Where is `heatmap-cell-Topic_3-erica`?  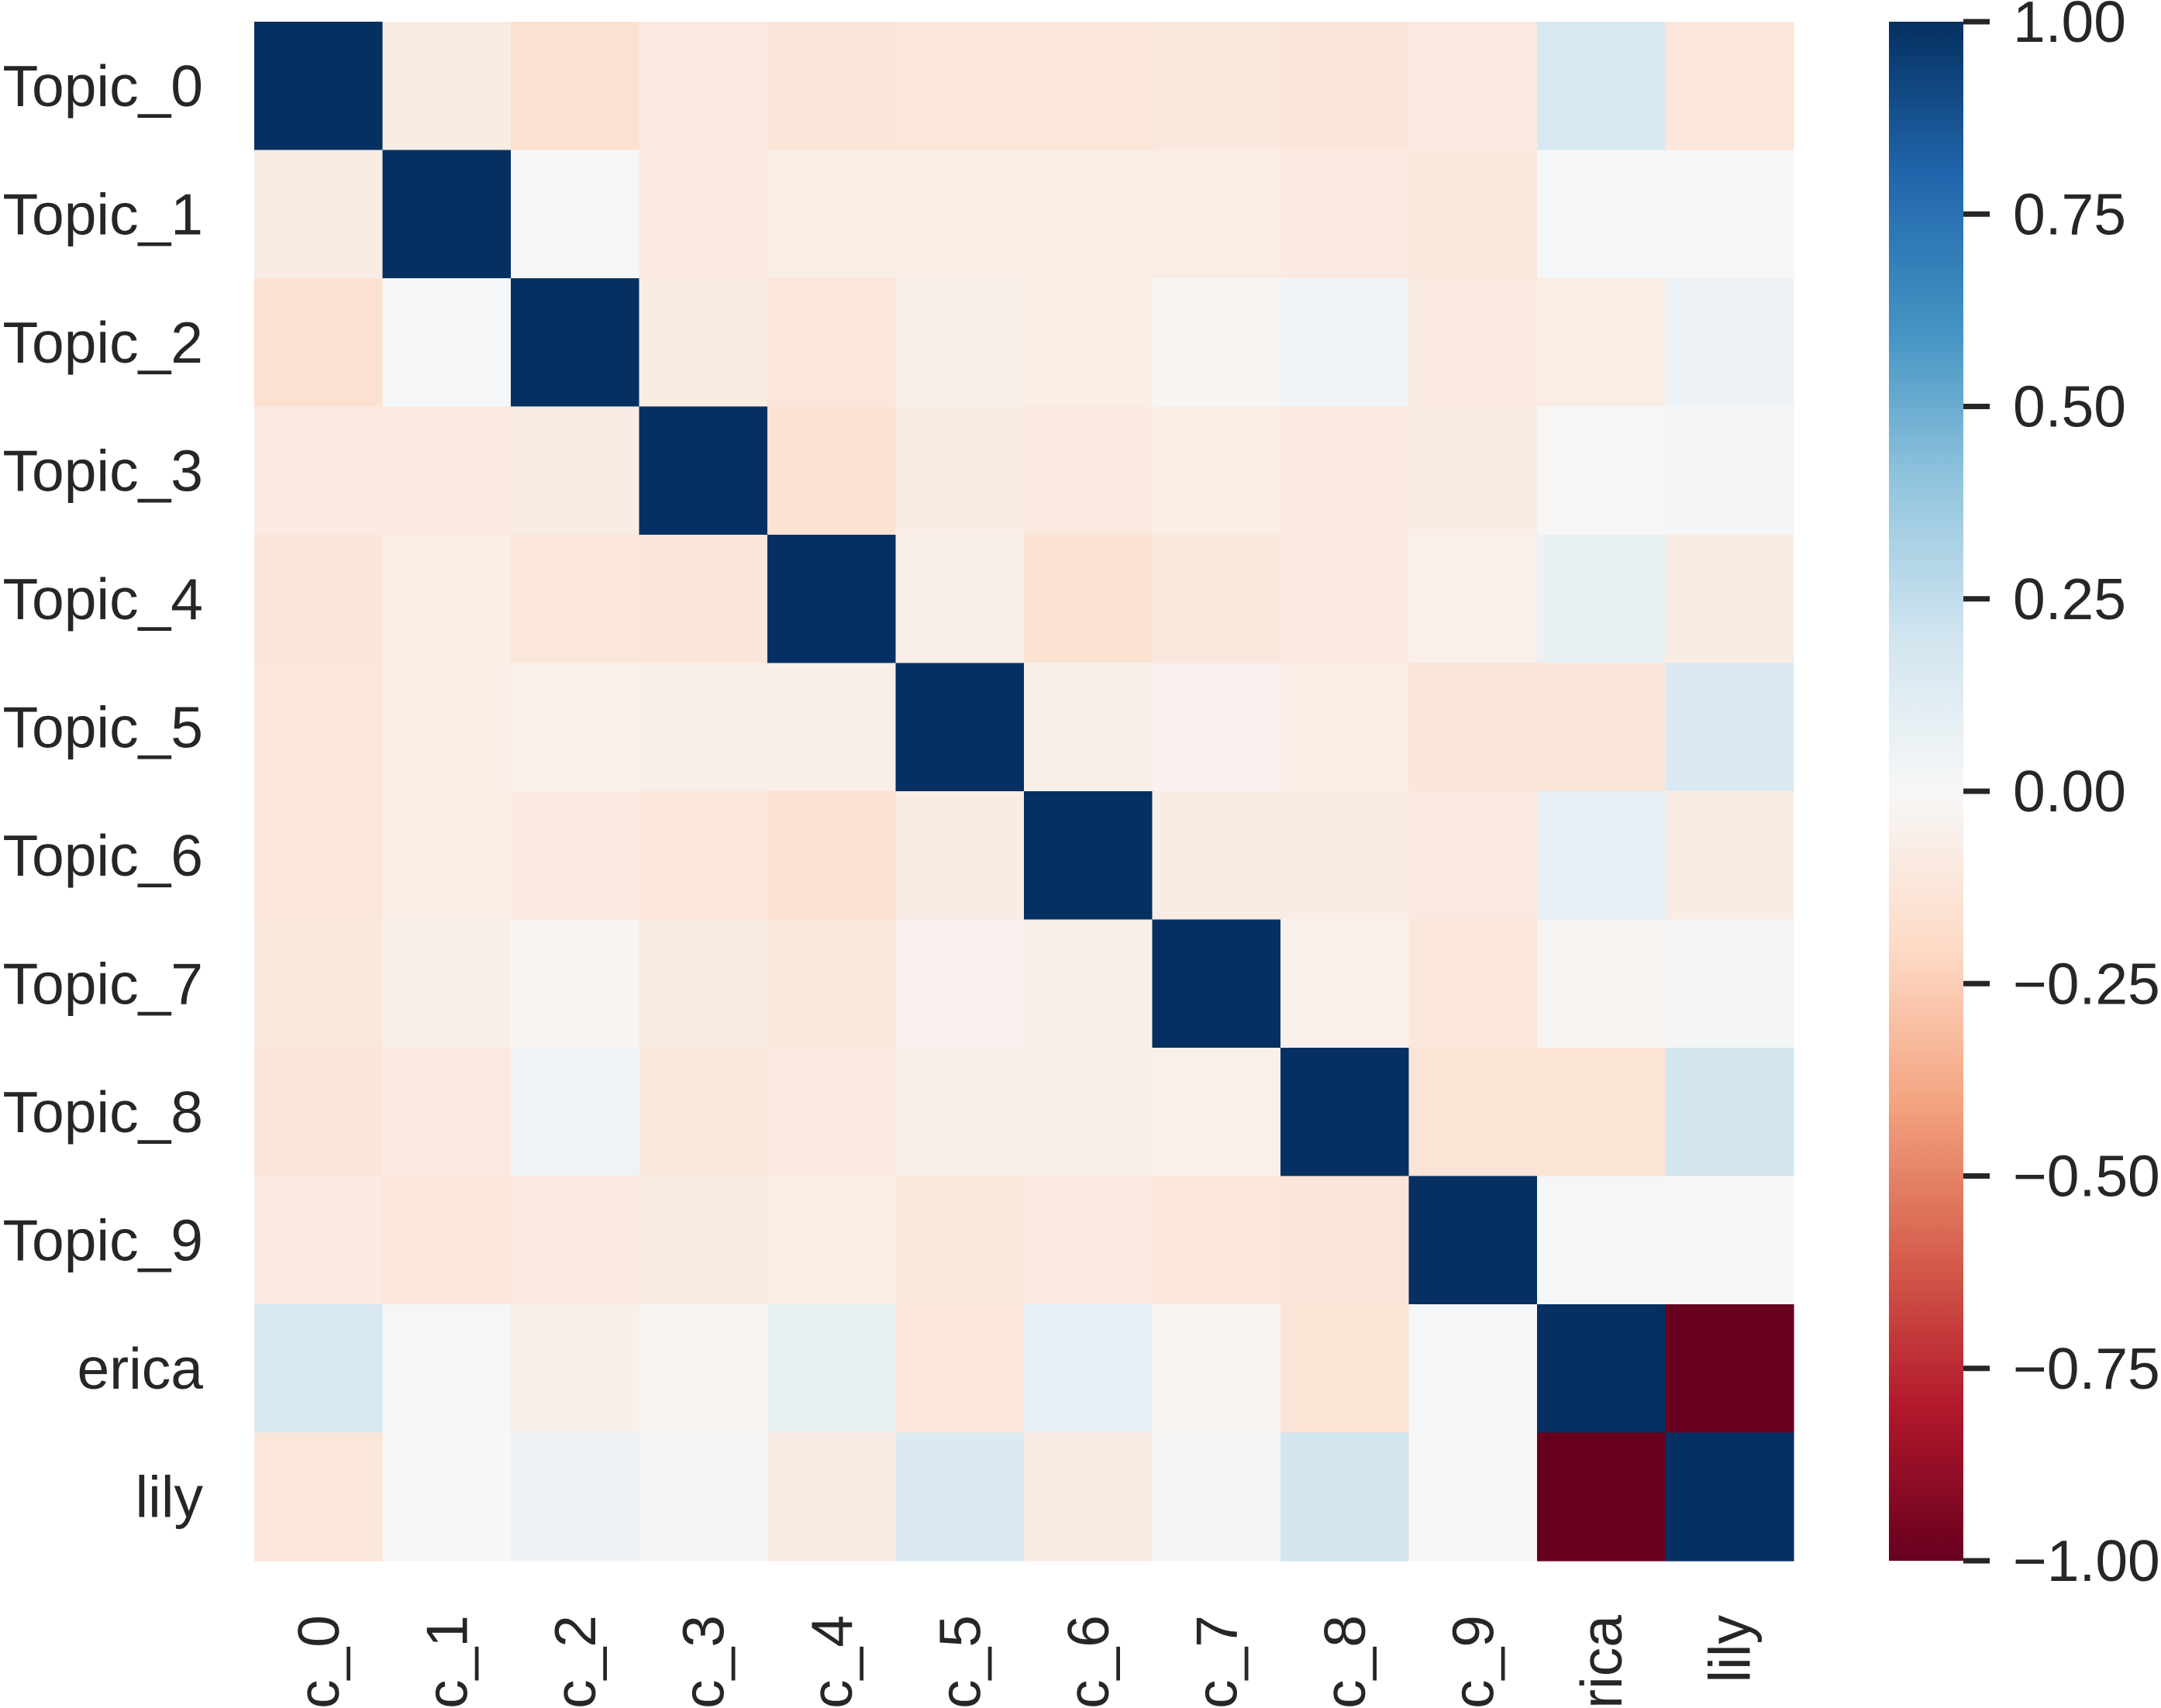 heatmap-cell-Topic_3-erica is located at coordinates (1601, 471).